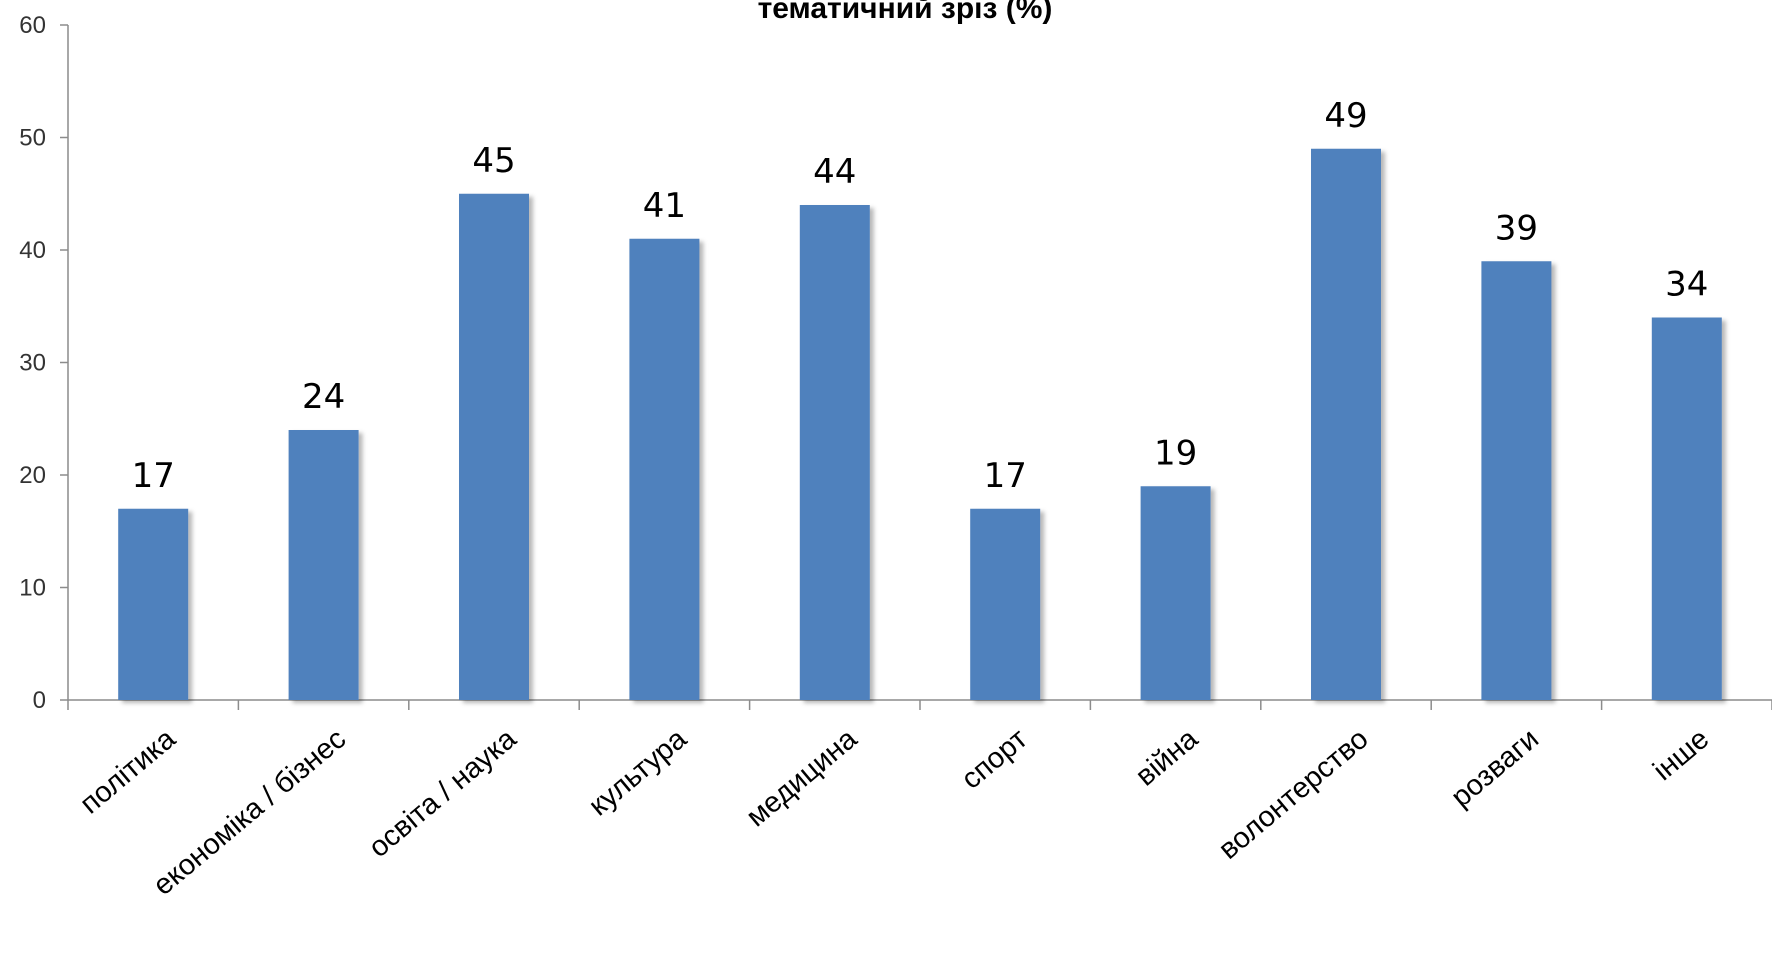  Describe the element at coordinates (39, 700) in the screenshot. I see `y-tick-label: 0` at that location.